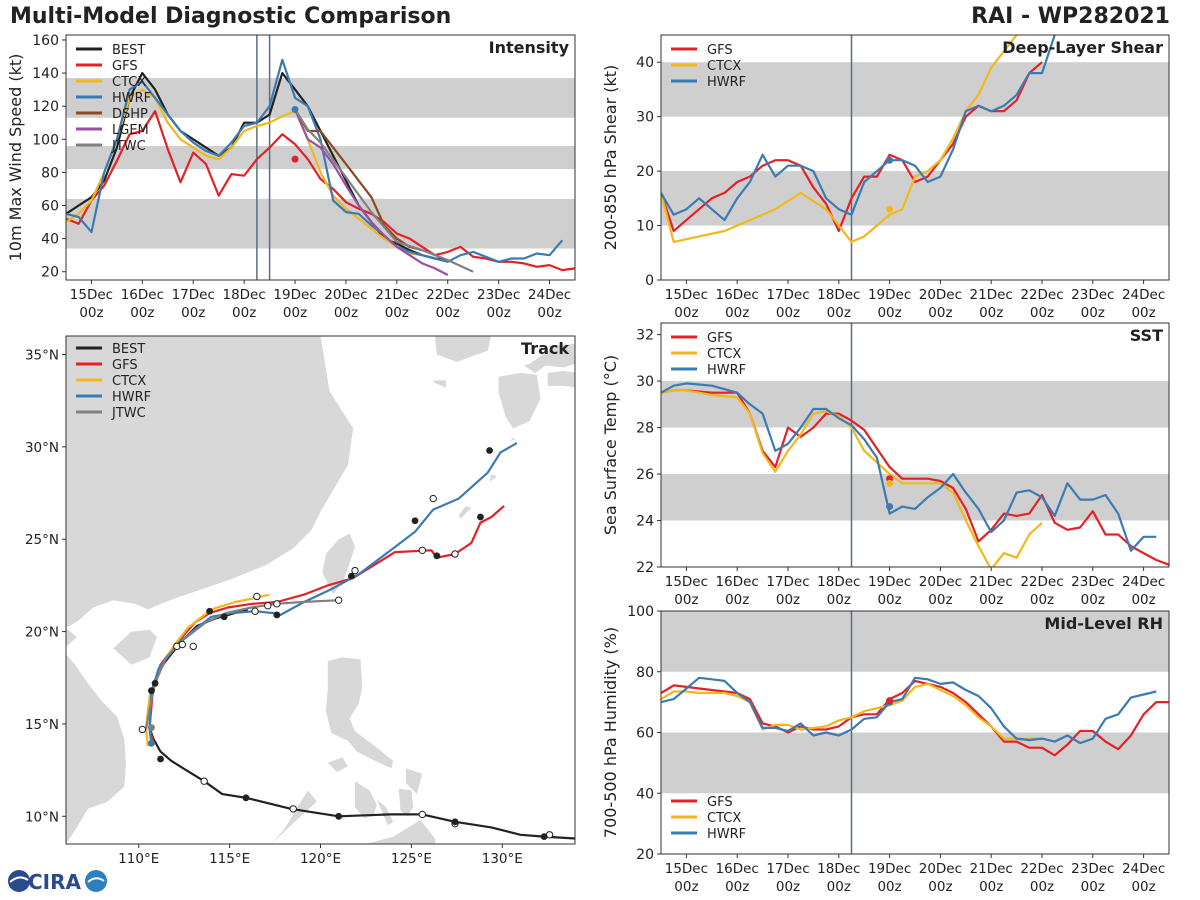  I want to click on legend-label-best: BEST, so click(128, 349).